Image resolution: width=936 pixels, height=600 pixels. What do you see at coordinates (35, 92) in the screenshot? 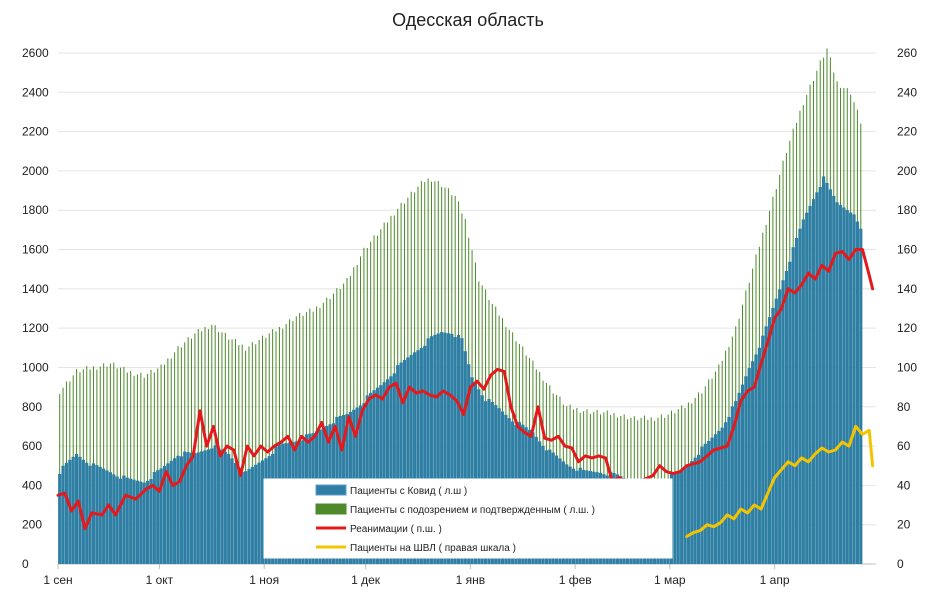
I see `left-tick-label: 2400` at bounding box center [35, 92].